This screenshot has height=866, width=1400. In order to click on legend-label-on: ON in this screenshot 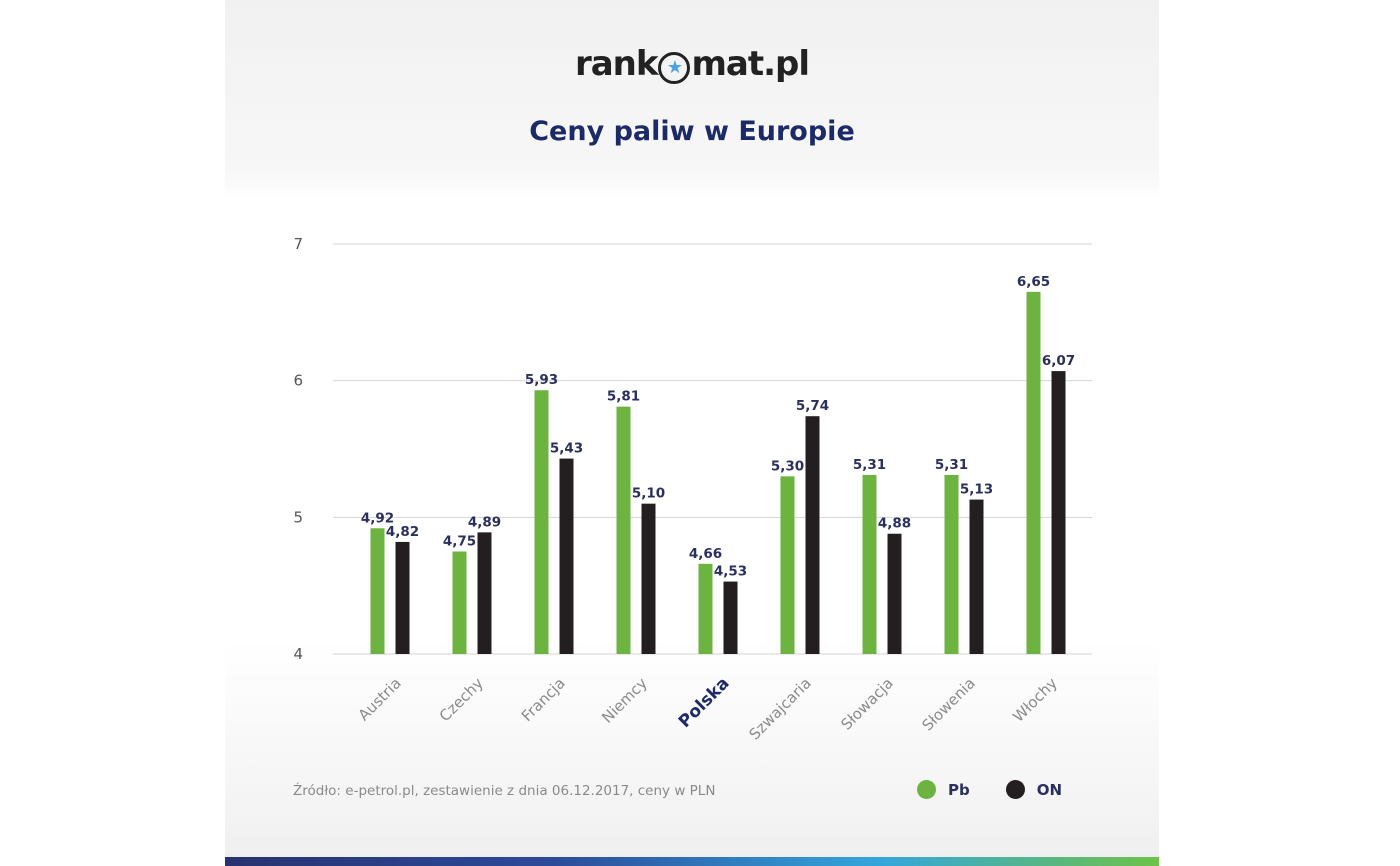, I will do `click(1049, 789)`.